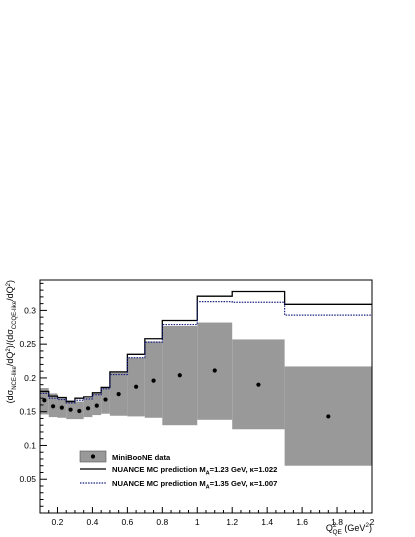  Describe the element at coordinates (162, 522) in the screenshot. I see `x-tick-label: 0.8` at that location.